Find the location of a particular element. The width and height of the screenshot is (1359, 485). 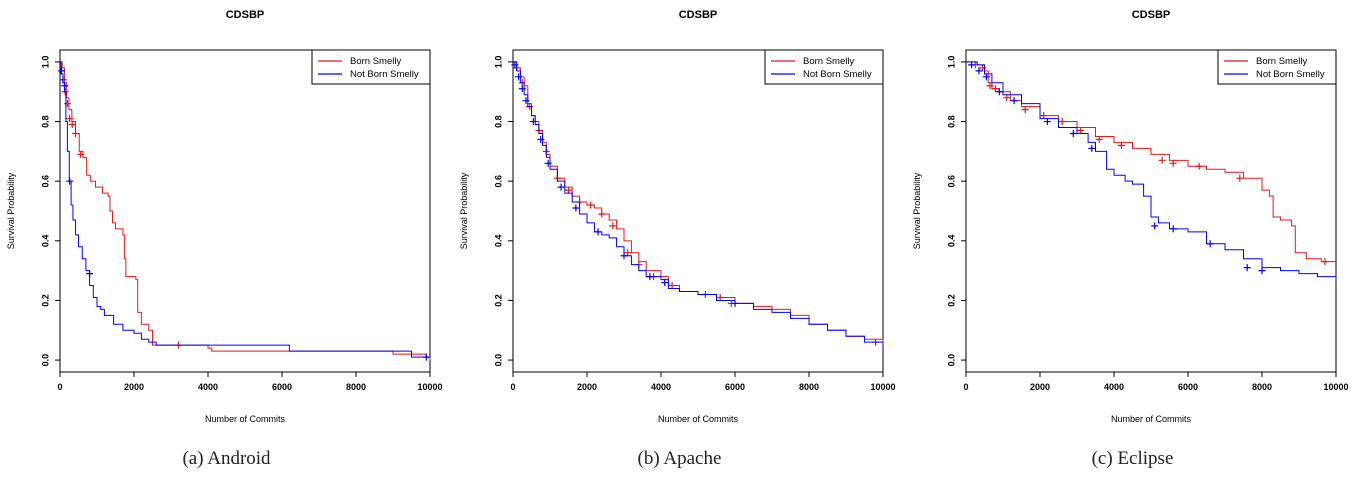

series-born-smelly-line is located at coordinates (1151, 162).